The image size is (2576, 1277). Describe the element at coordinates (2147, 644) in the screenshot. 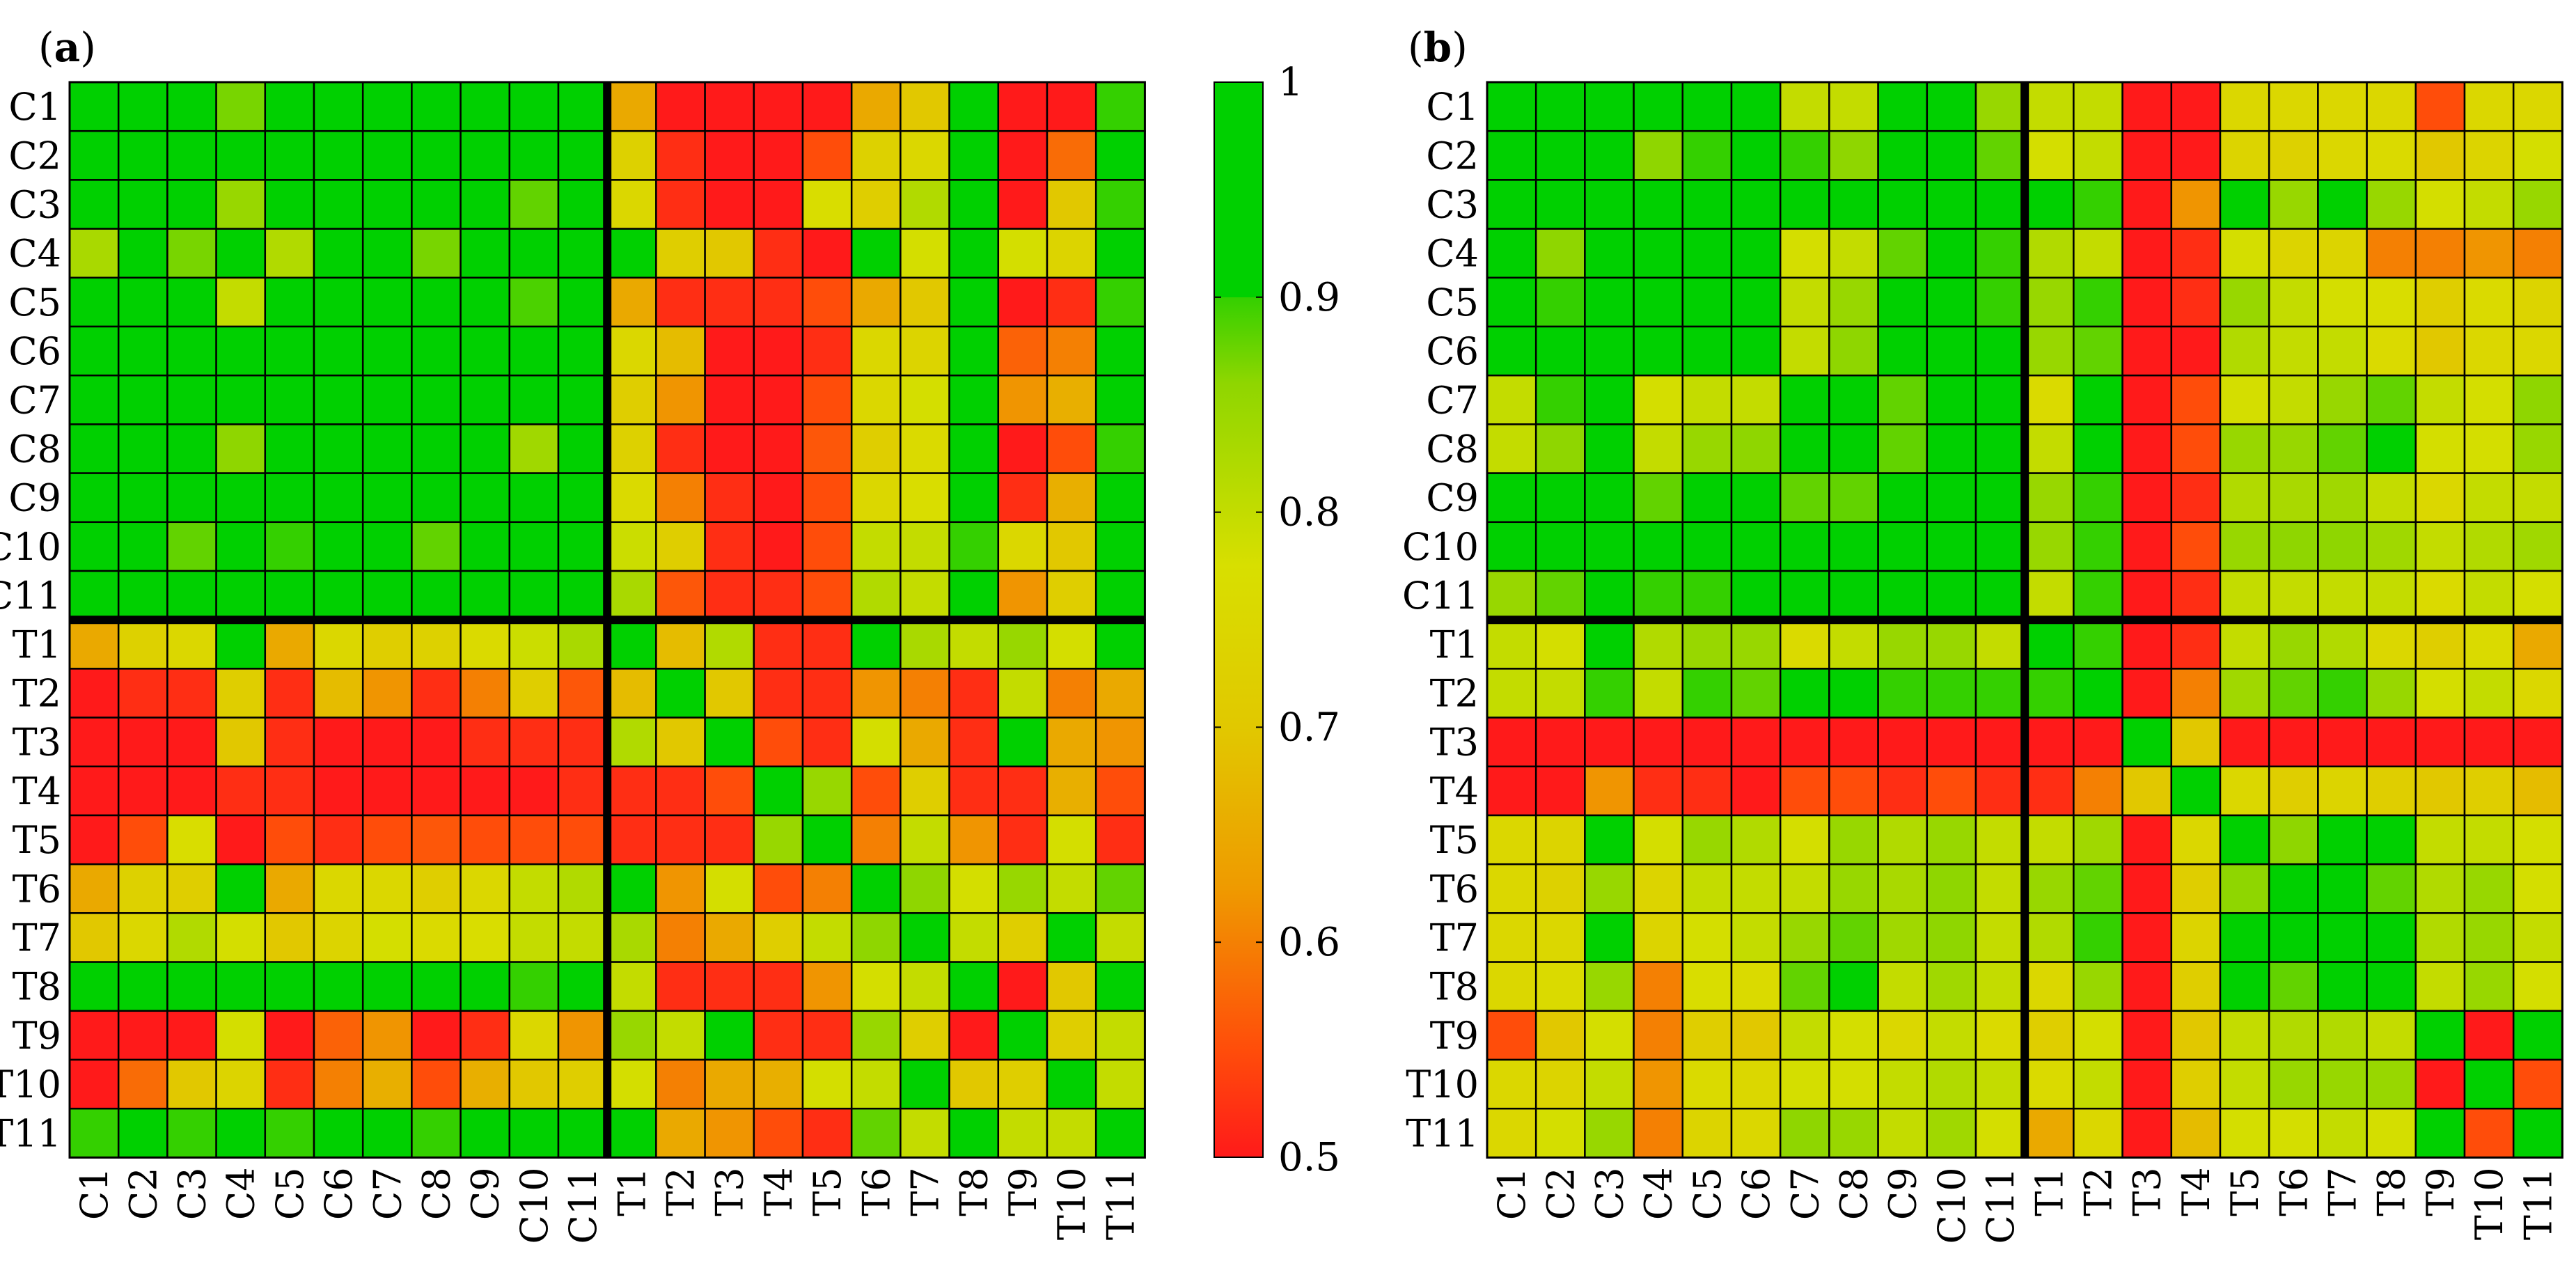

I see `heatmap-cell-T1-T3` at that location.